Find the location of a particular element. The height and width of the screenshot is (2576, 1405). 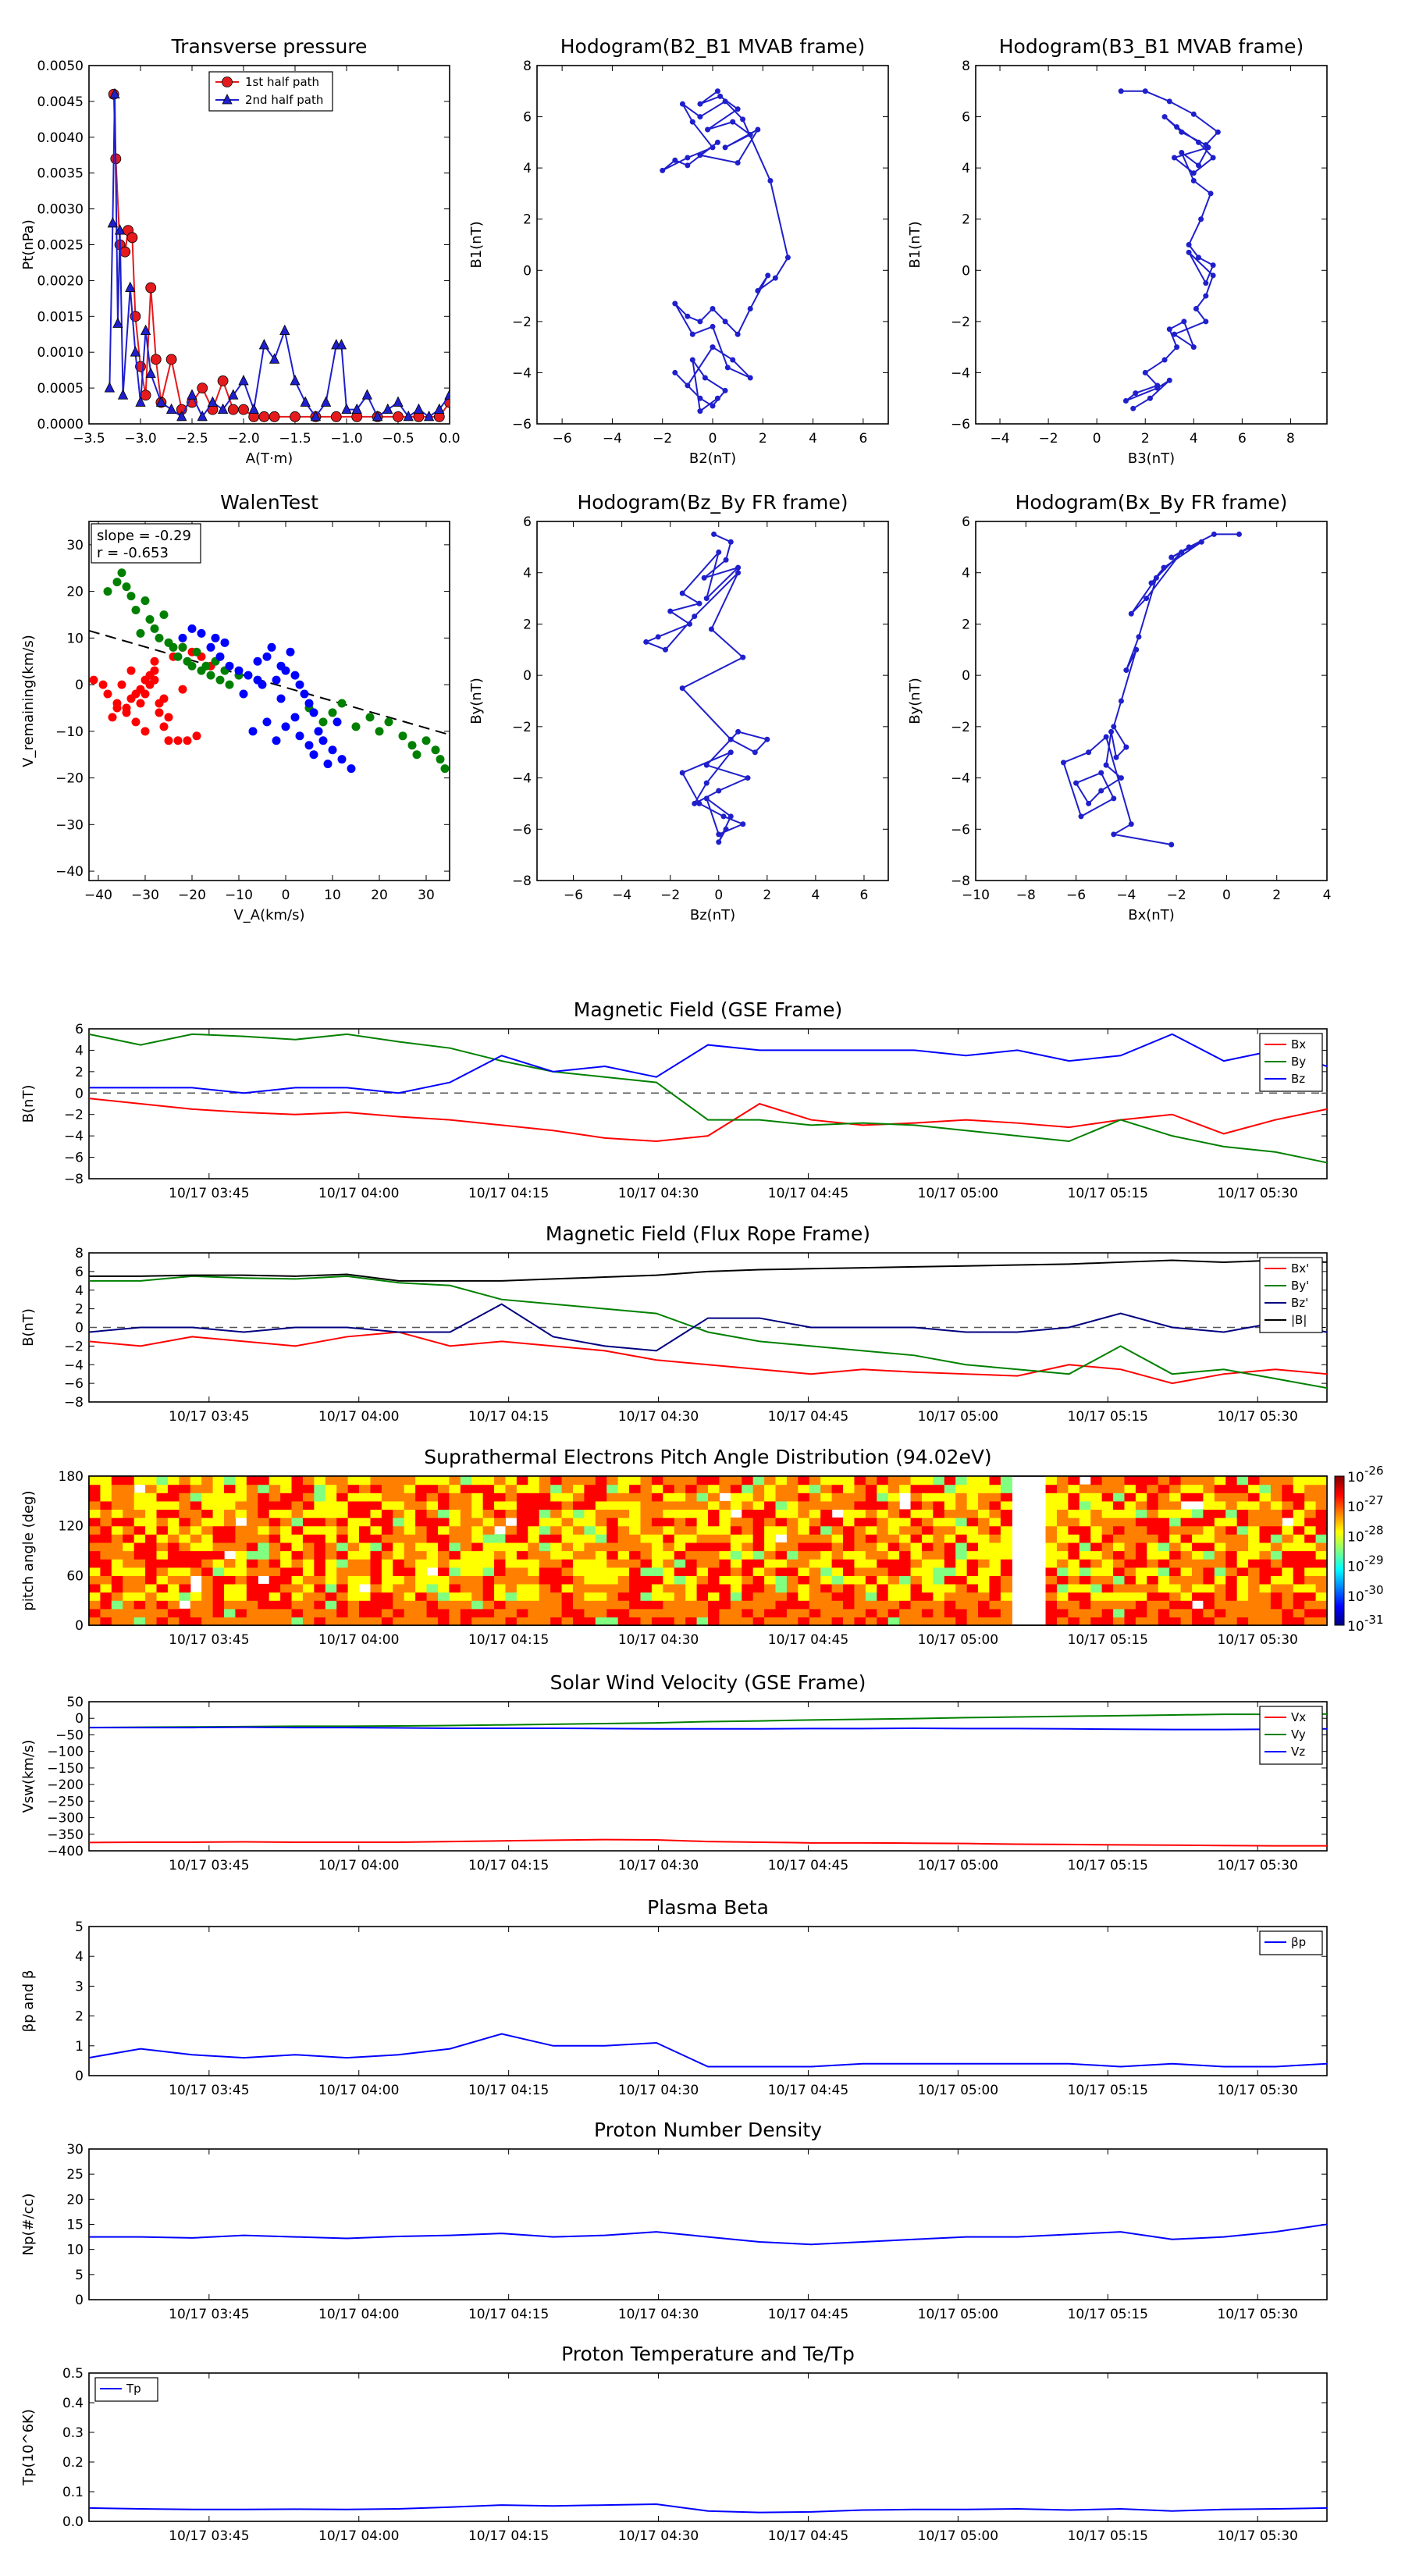

hodogram-line is located at coordinates (725, 251).